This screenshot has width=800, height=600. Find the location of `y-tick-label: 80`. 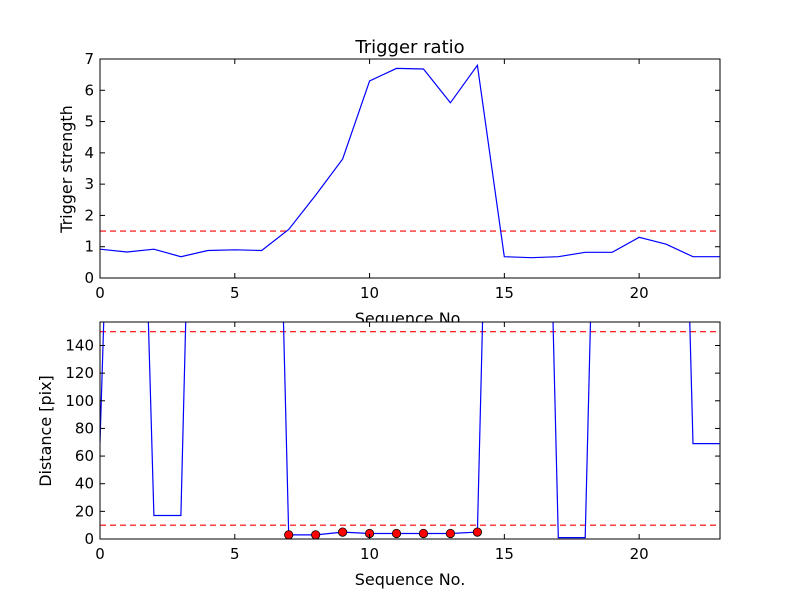

y-tick-label: 80 is located at coordinates (84, 428).